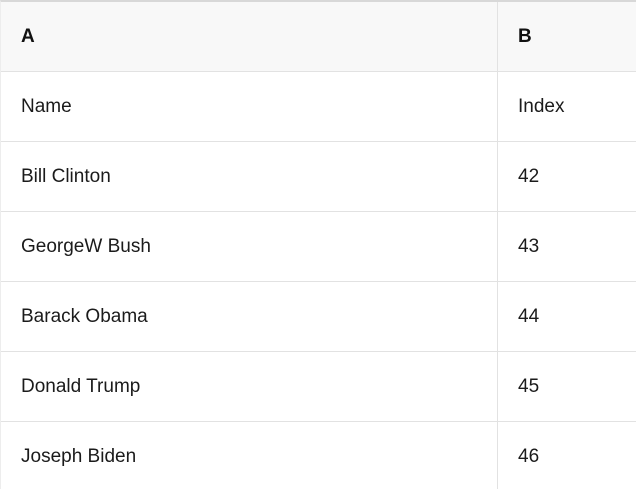 The width and height of the screenshot is (636, 489). I want to click on cell-b-2: 43, so click(529, 246).